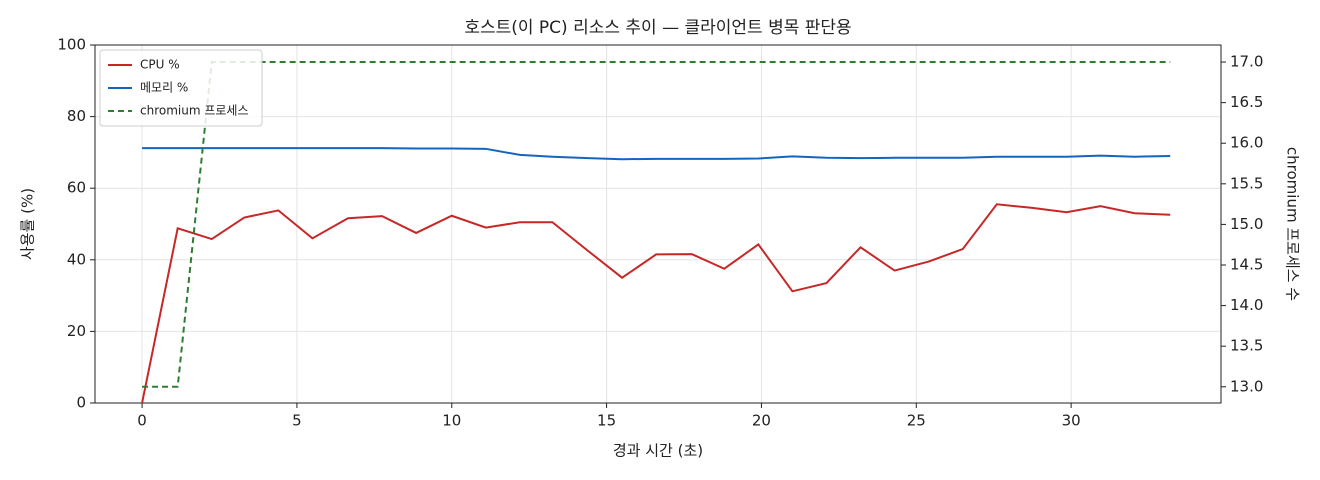 This screenshot has width=1320, height=480. Describe the element at coordinates (657, 28) in the screenshot. I see `chart-title: 호스트(이 PC) 리소스 추이 — 클라이언트 병목 판단용` at that location.